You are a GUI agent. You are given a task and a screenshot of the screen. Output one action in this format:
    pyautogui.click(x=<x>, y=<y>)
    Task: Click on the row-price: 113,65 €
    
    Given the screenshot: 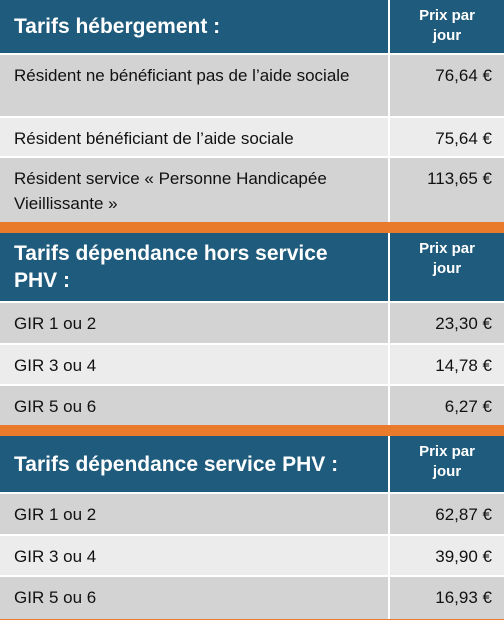 What is the action you would take?
    pyautogui.click(x=459, y=178)
    